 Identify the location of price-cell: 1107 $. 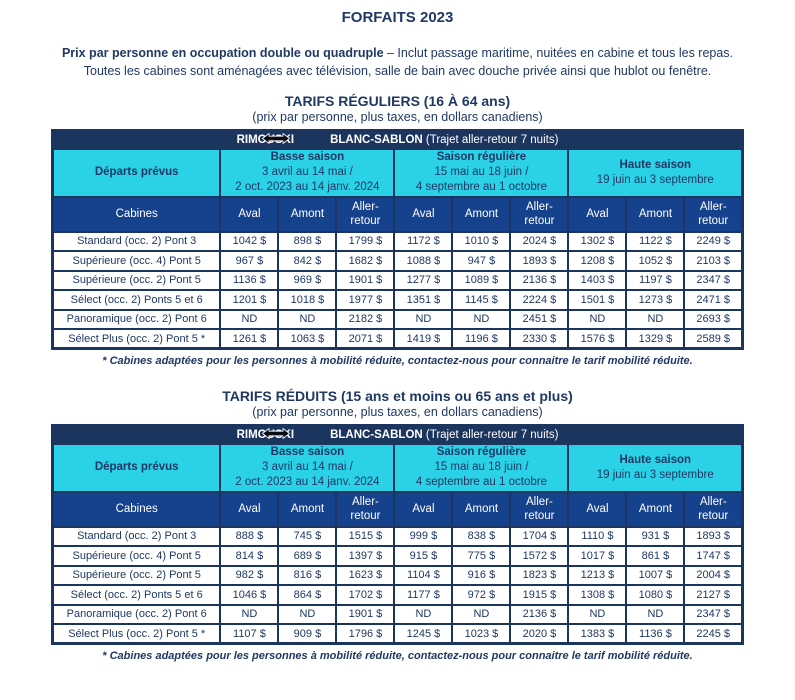
(249, 634).